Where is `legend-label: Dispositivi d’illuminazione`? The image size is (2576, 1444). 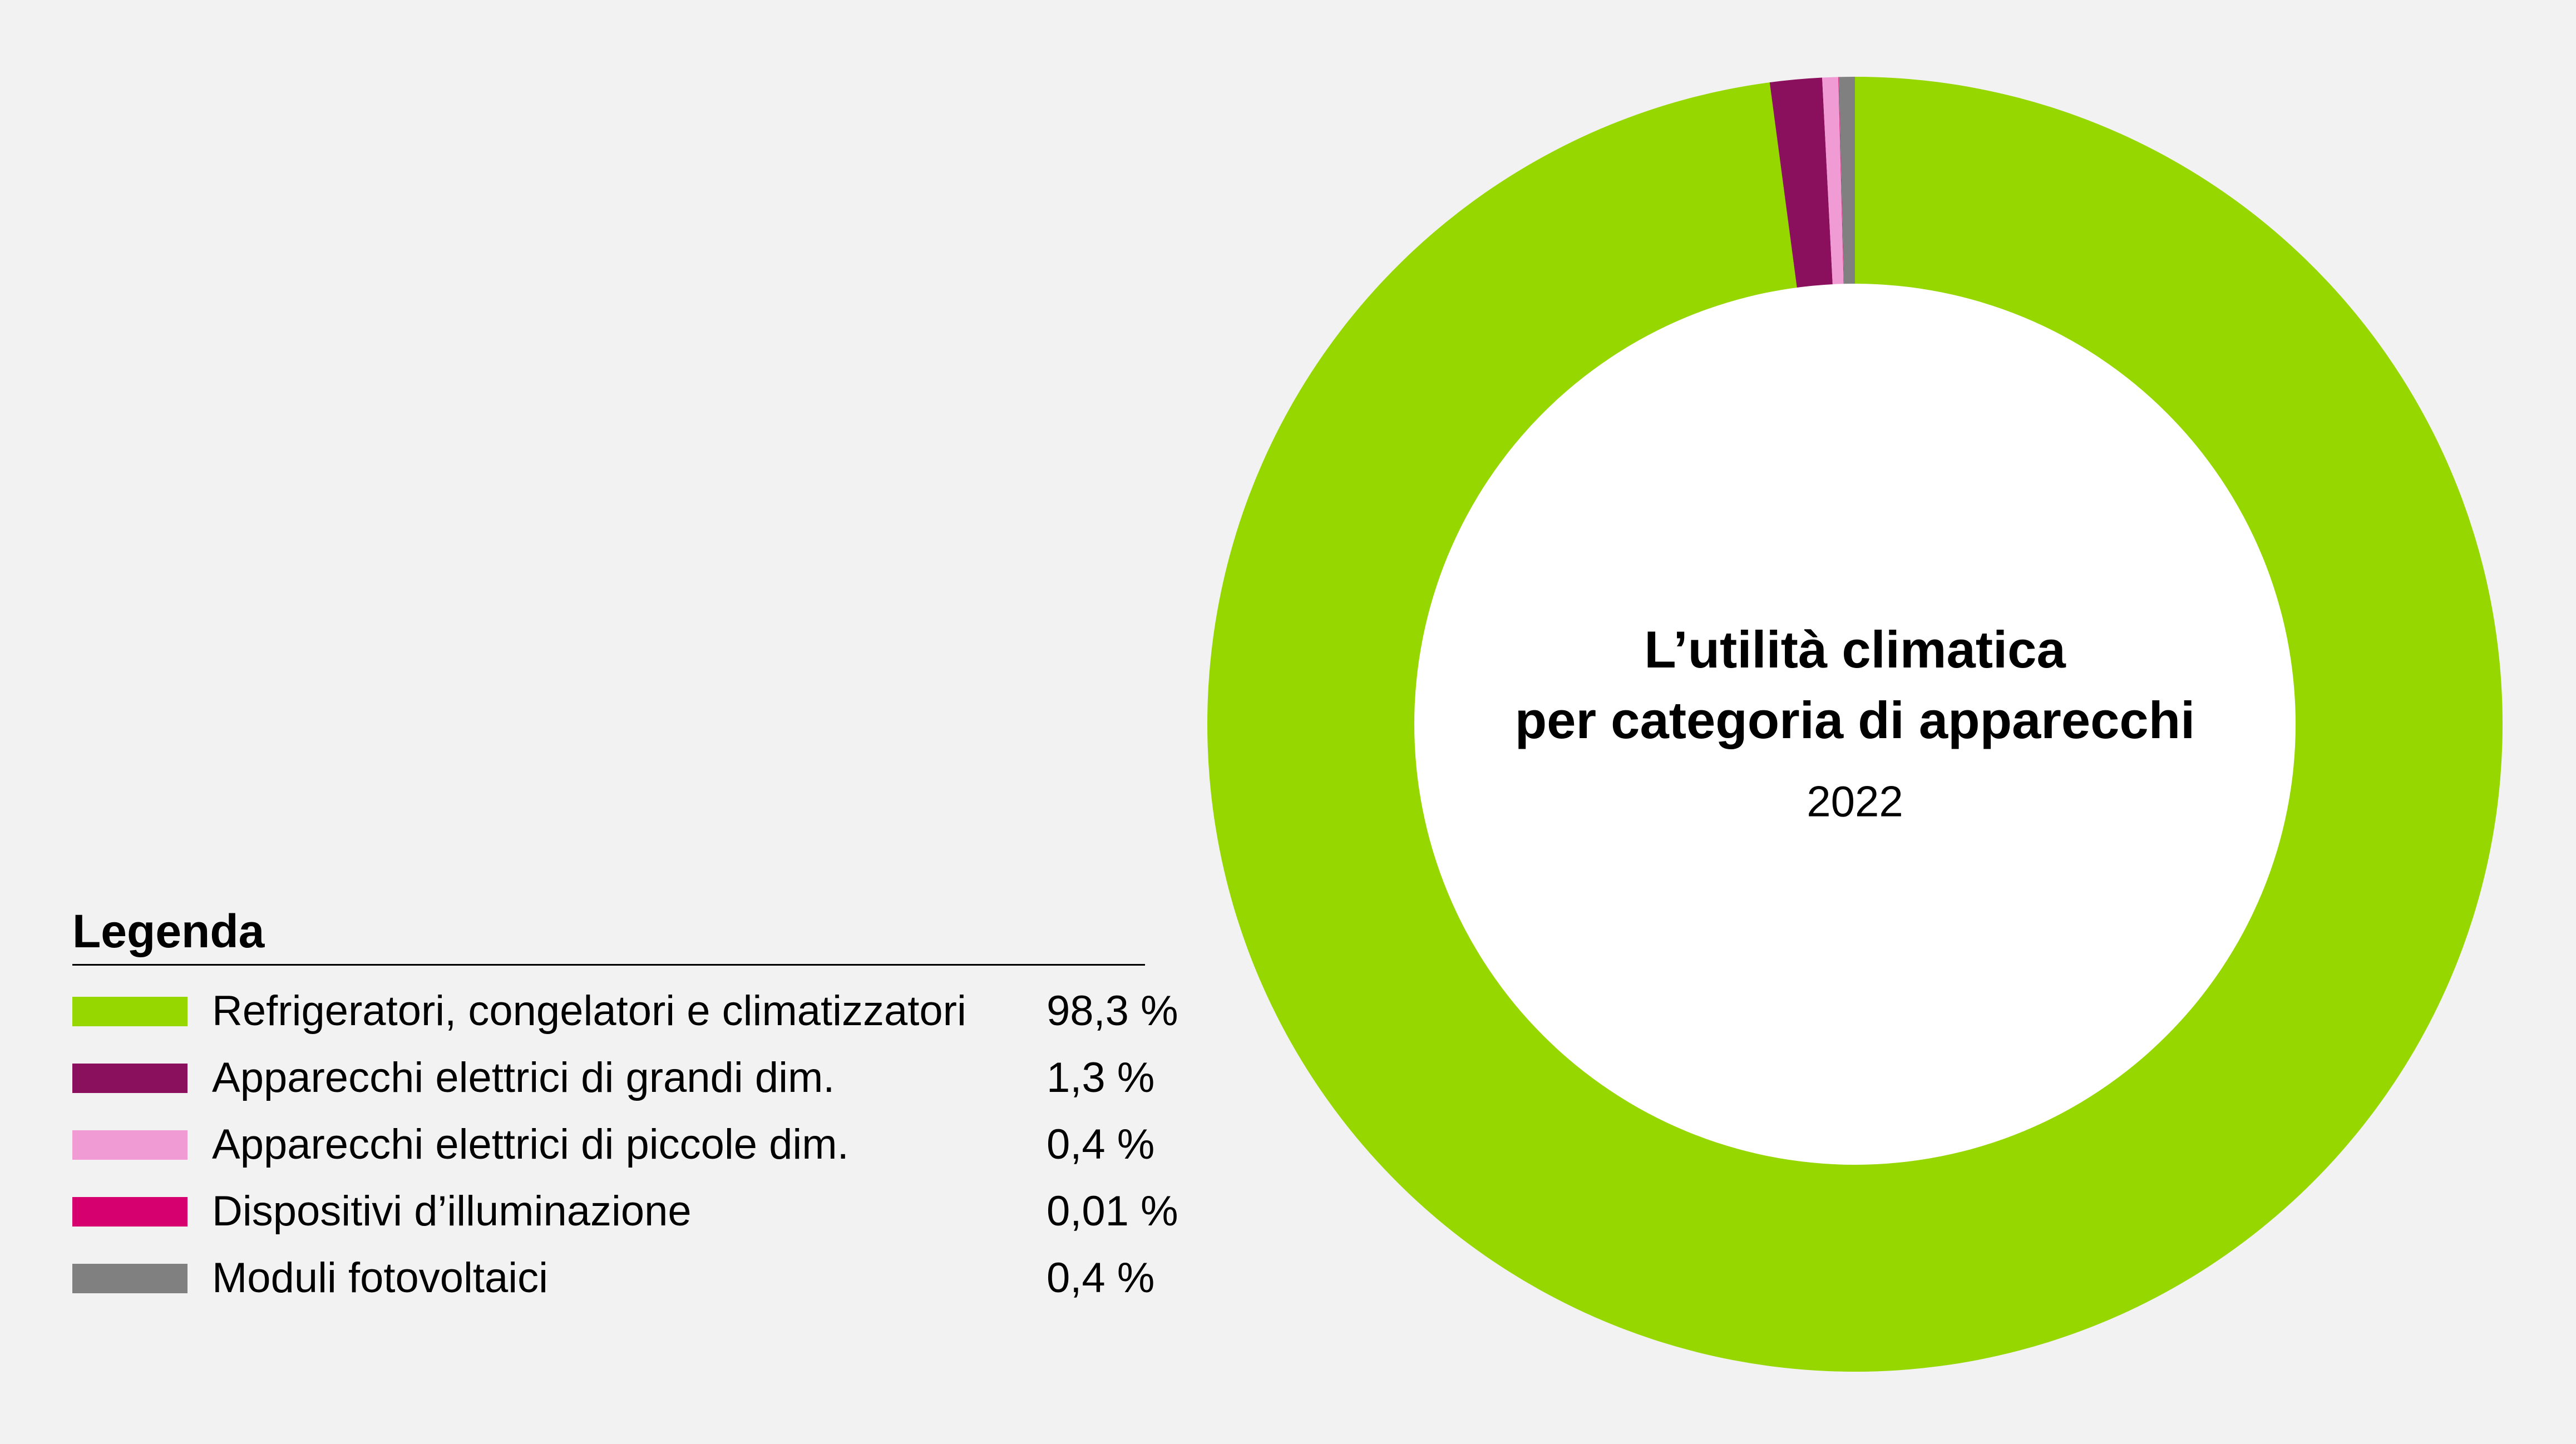
legend-label: Dispositivi d’illuminazione is located at coordinates (452, 1211).